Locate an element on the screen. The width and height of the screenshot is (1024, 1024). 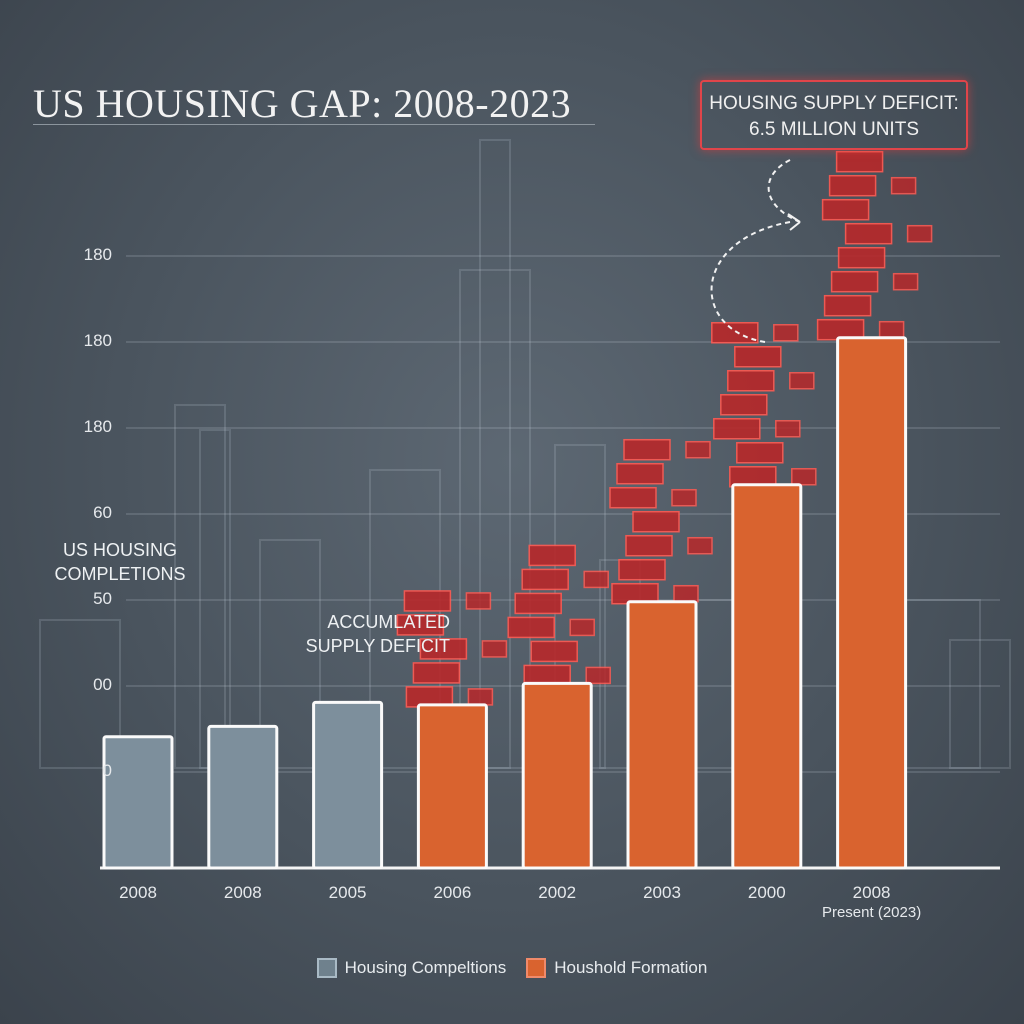
x-tick-year: 2000 is located at coordinates (766, 892).